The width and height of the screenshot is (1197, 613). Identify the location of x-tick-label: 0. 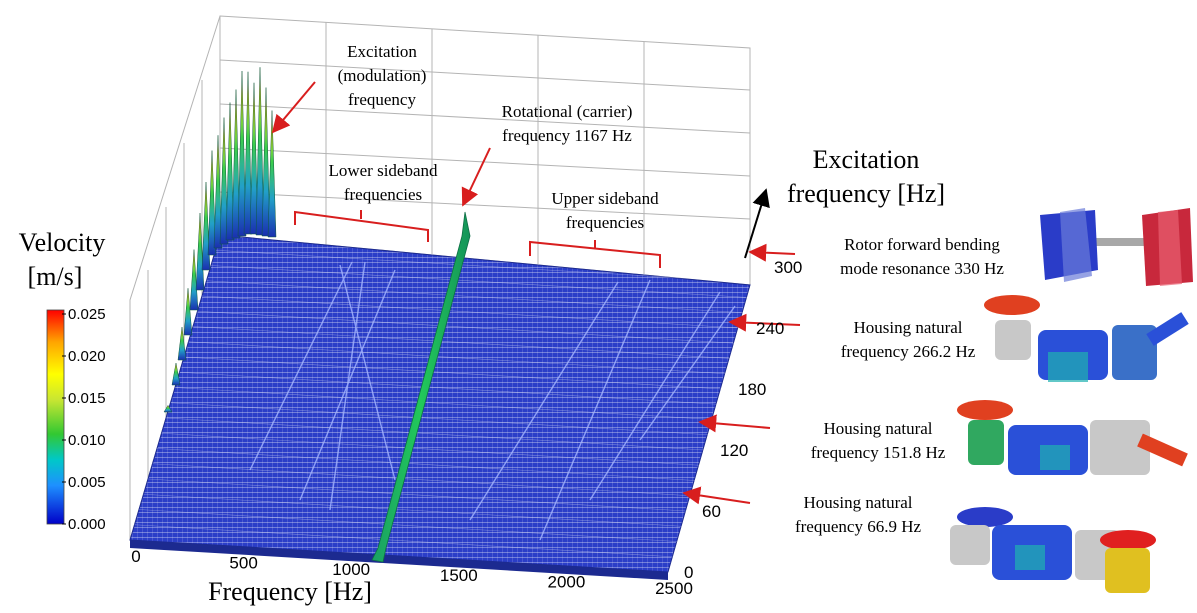
(135, 556).